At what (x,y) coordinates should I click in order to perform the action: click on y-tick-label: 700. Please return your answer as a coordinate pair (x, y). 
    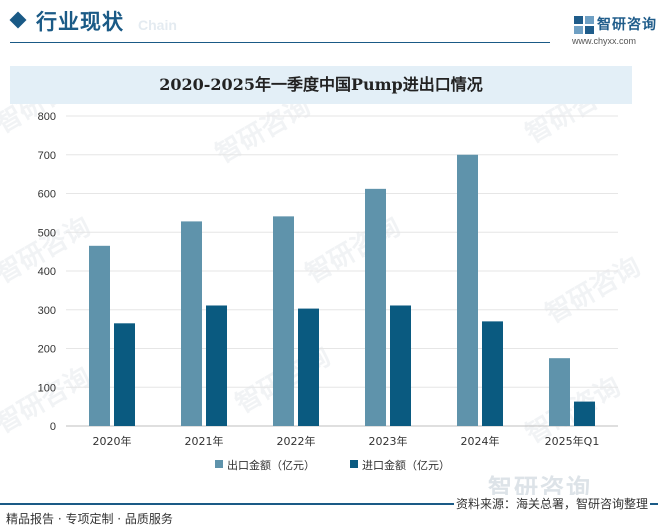
    Looking at the image, I should click on (47, 156).